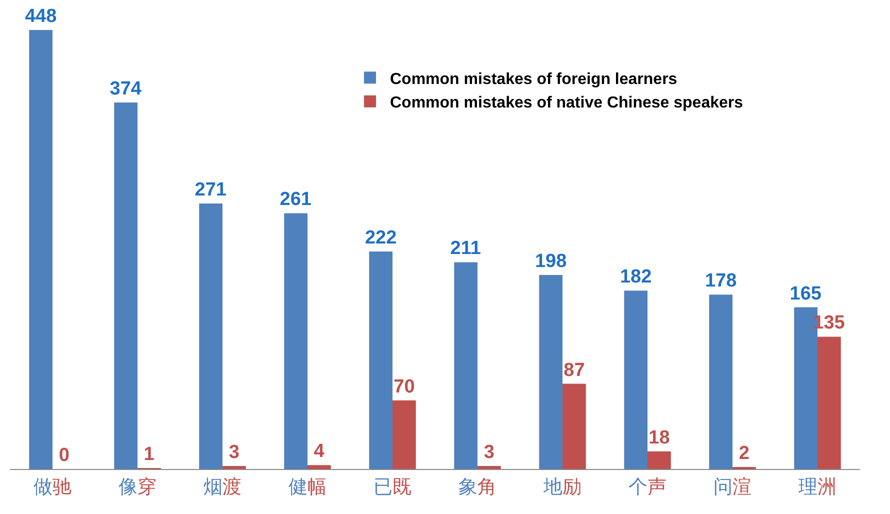 The width and height of the screenshot is (890, 514). Describe the element at coordinates (466, 249) in the screenshot. I see `data-label: 211` at that location.